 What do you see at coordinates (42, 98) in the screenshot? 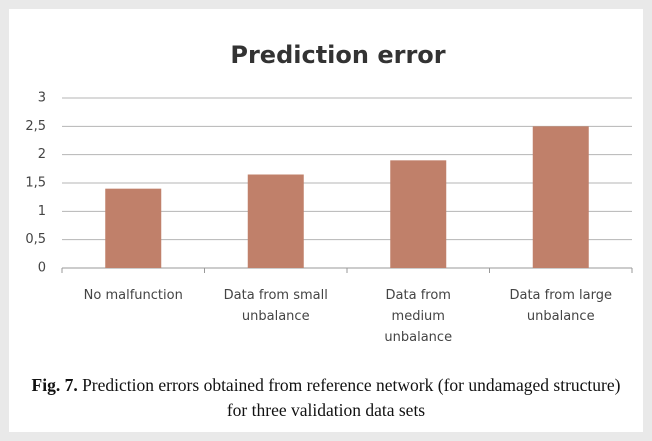
I see `y-tick-label: 3` at bounding box center [42, 98].